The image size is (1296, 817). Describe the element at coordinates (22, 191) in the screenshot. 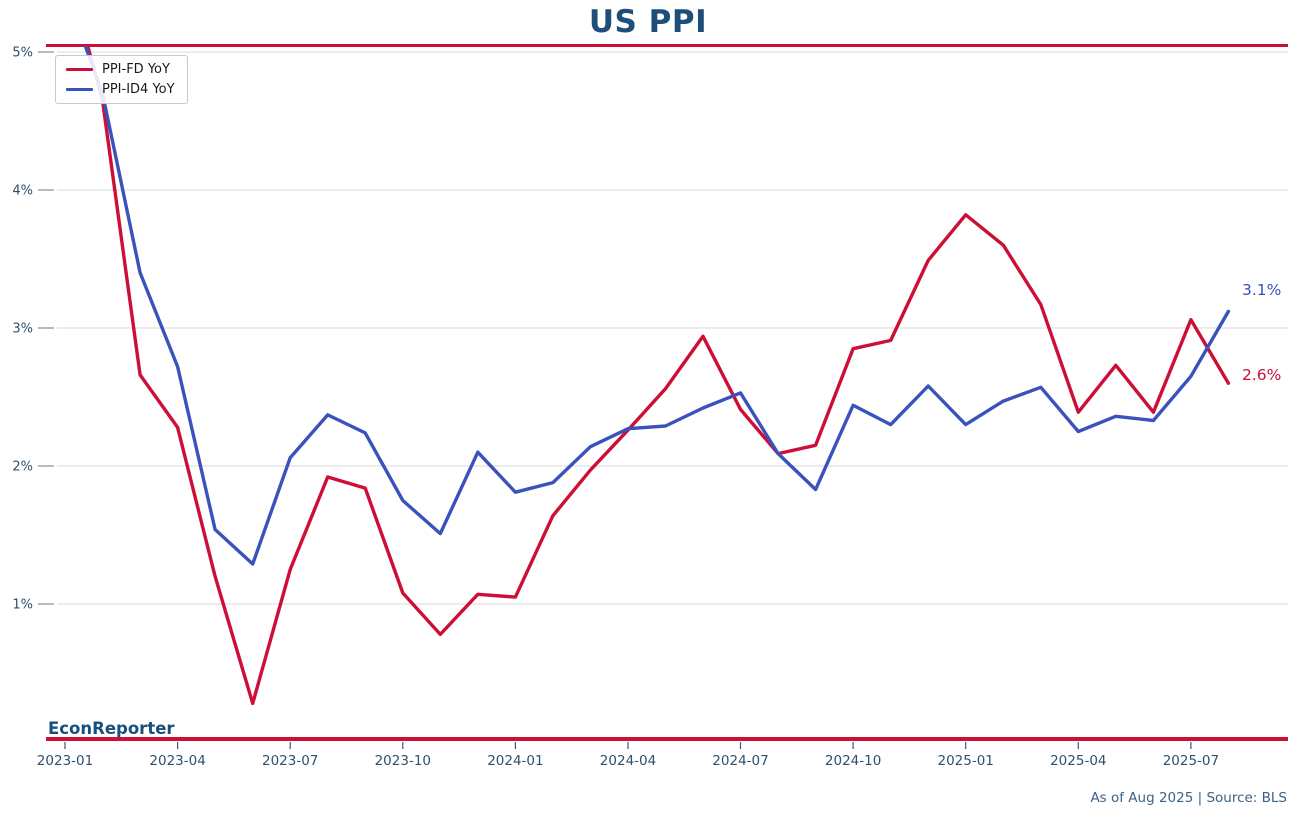

I see `y-tick-label: 4%` at that location.